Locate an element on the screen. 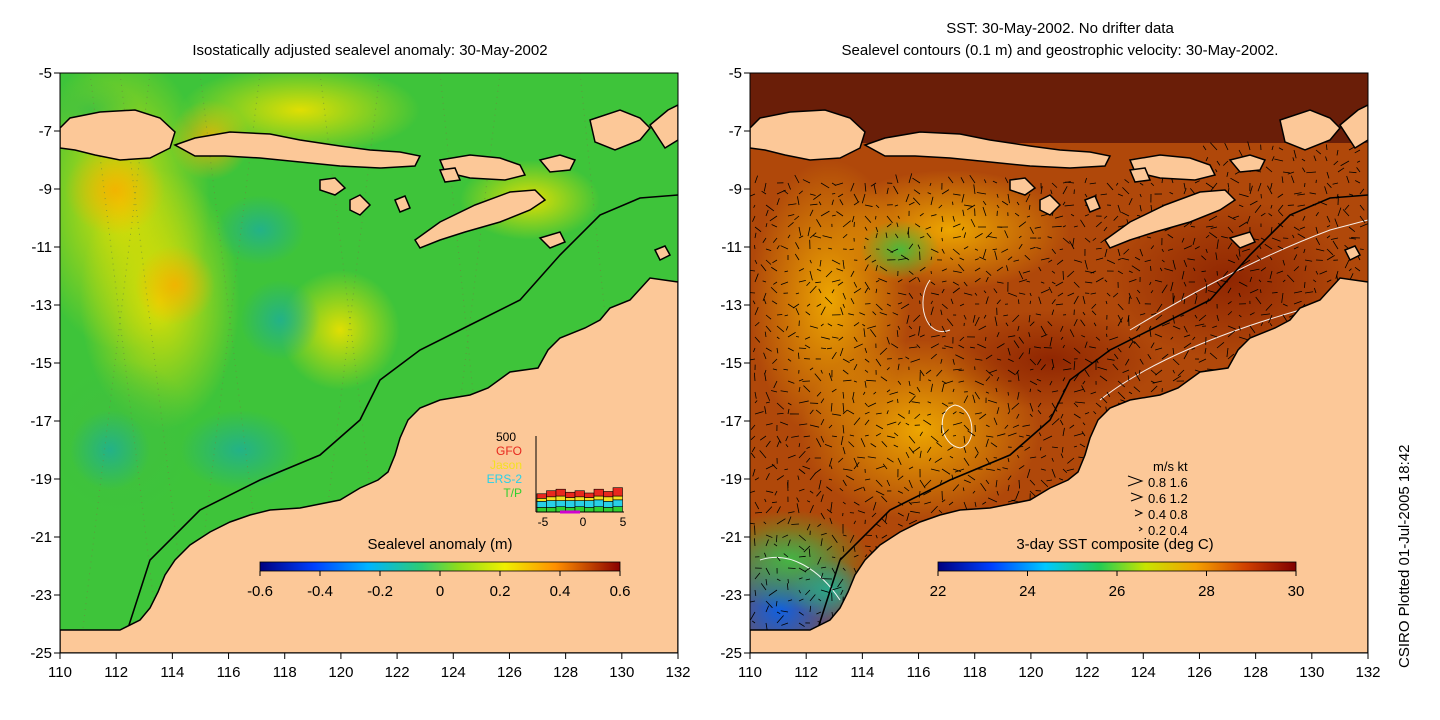  plot-credit: CSIRO Plotted 01-Jul-2005 18:42 is located at coordinates (1404, 556).